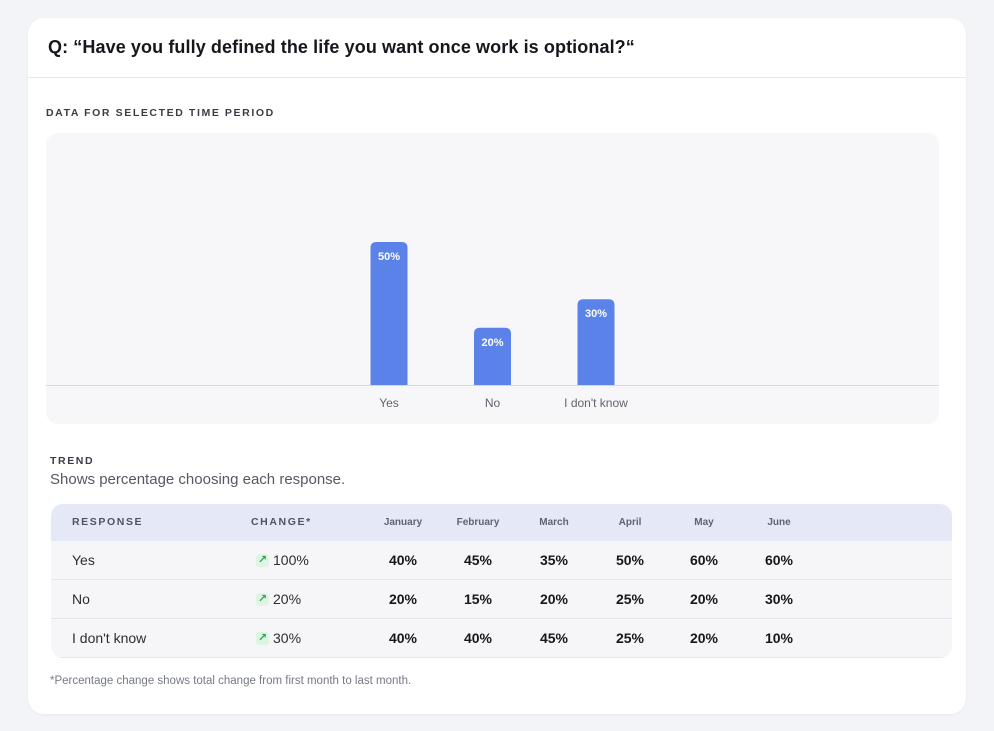  Describe the element at coordinates (83, 560) in the screenshot. I see `row-response: Yes` at that location.